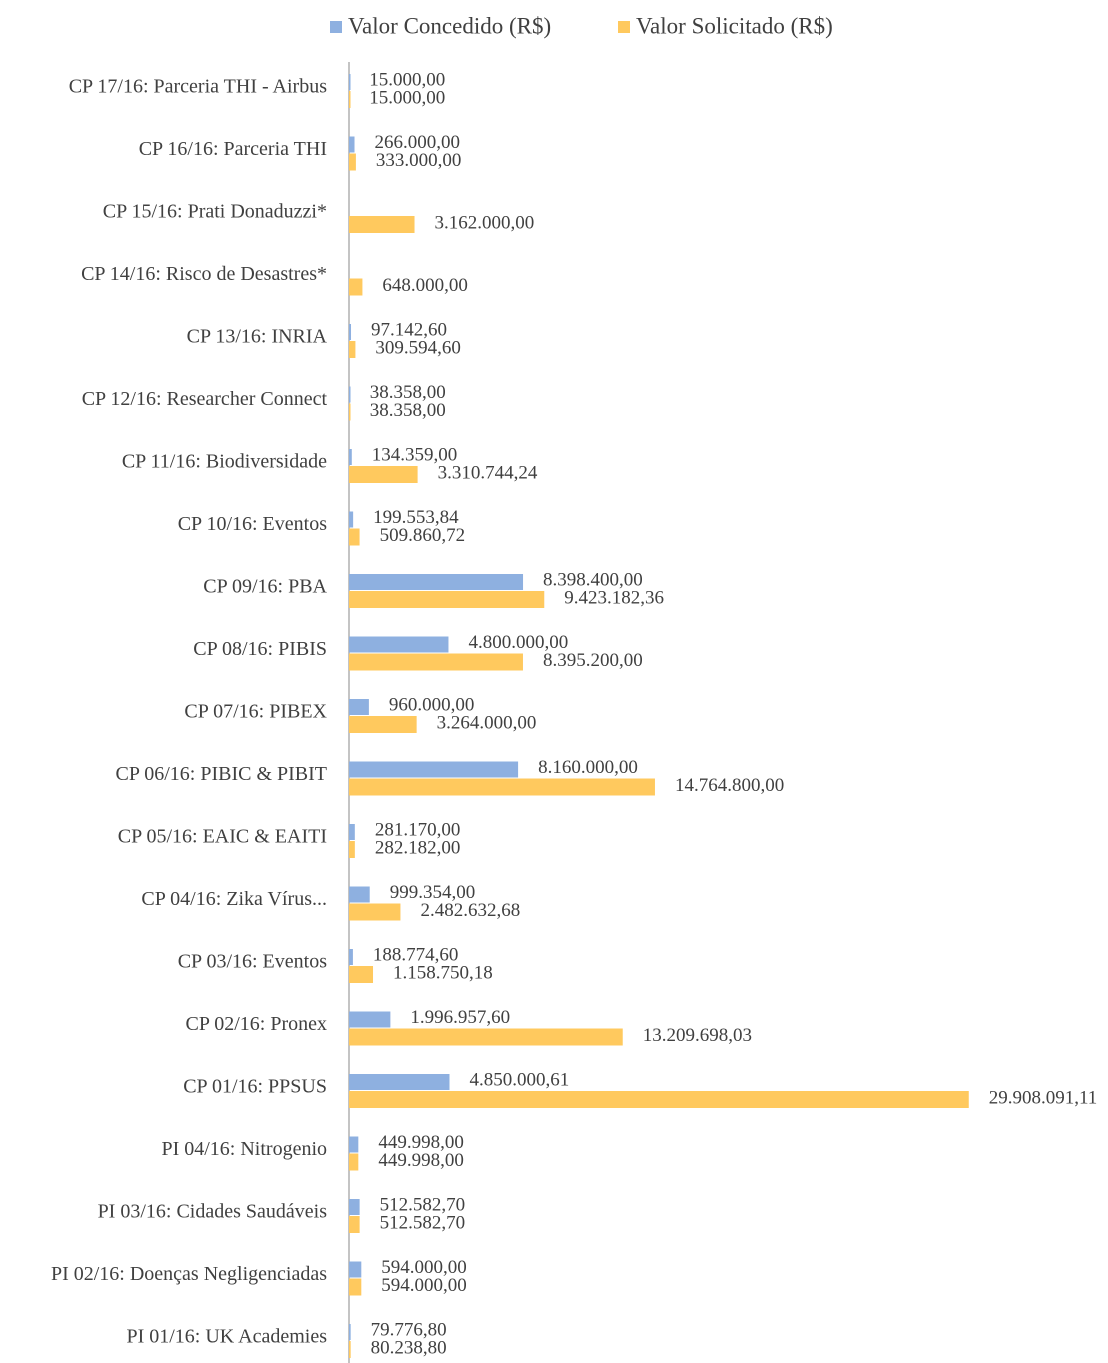 This screenshot has width=1108, height=1363. I want to click on category-label: CP 14/16: Risco de Desastres*, so click(204, 274).